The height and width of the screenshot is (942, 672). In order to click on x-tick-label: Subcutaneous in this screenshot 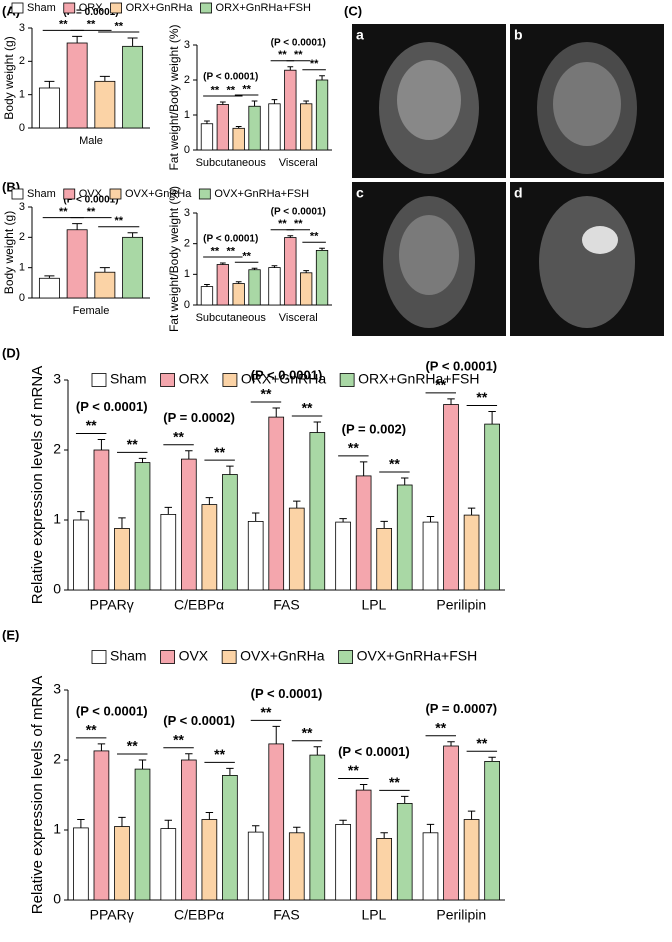, I will do `click(231, 318)`.